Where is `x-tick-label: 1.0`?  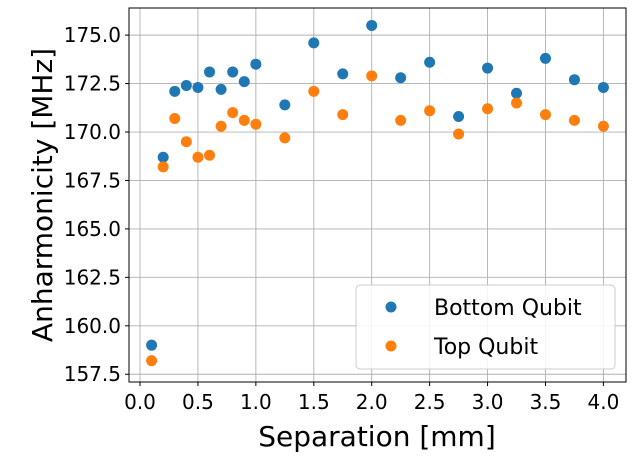 x-tick-label: 1.0 is located at coordinates (256, 402).